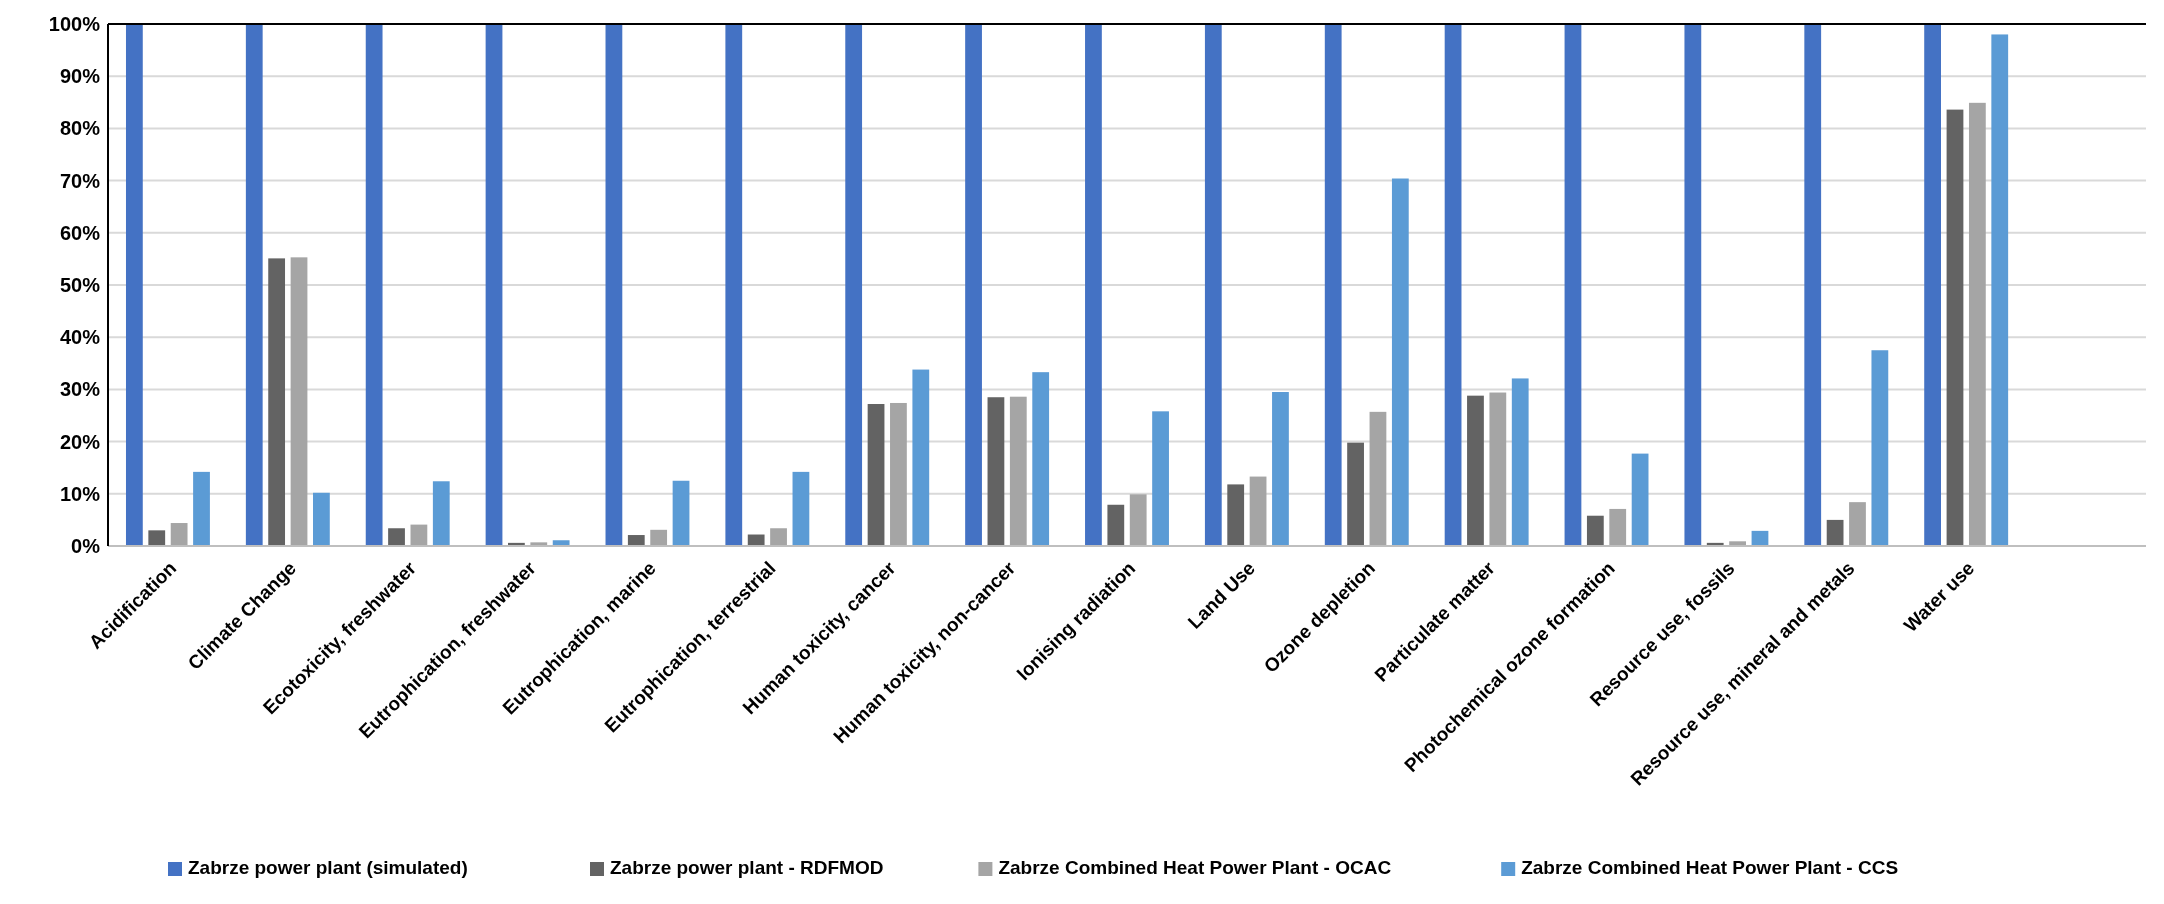 The image size is (2164, 904). Describe the element at coordinates (80, 493) in the screenshot. I see `y-tick-label: 10%` at that location.